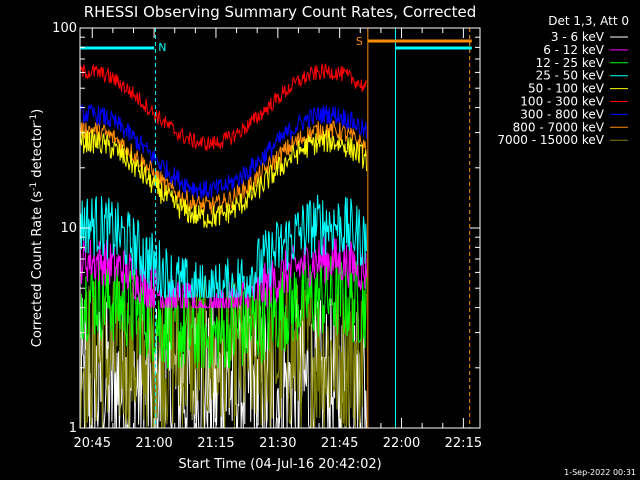 The image size is (640, 480). Describe the element at coordinates (359, 41) in the screenshot. I see `flag-label: S` at that location.